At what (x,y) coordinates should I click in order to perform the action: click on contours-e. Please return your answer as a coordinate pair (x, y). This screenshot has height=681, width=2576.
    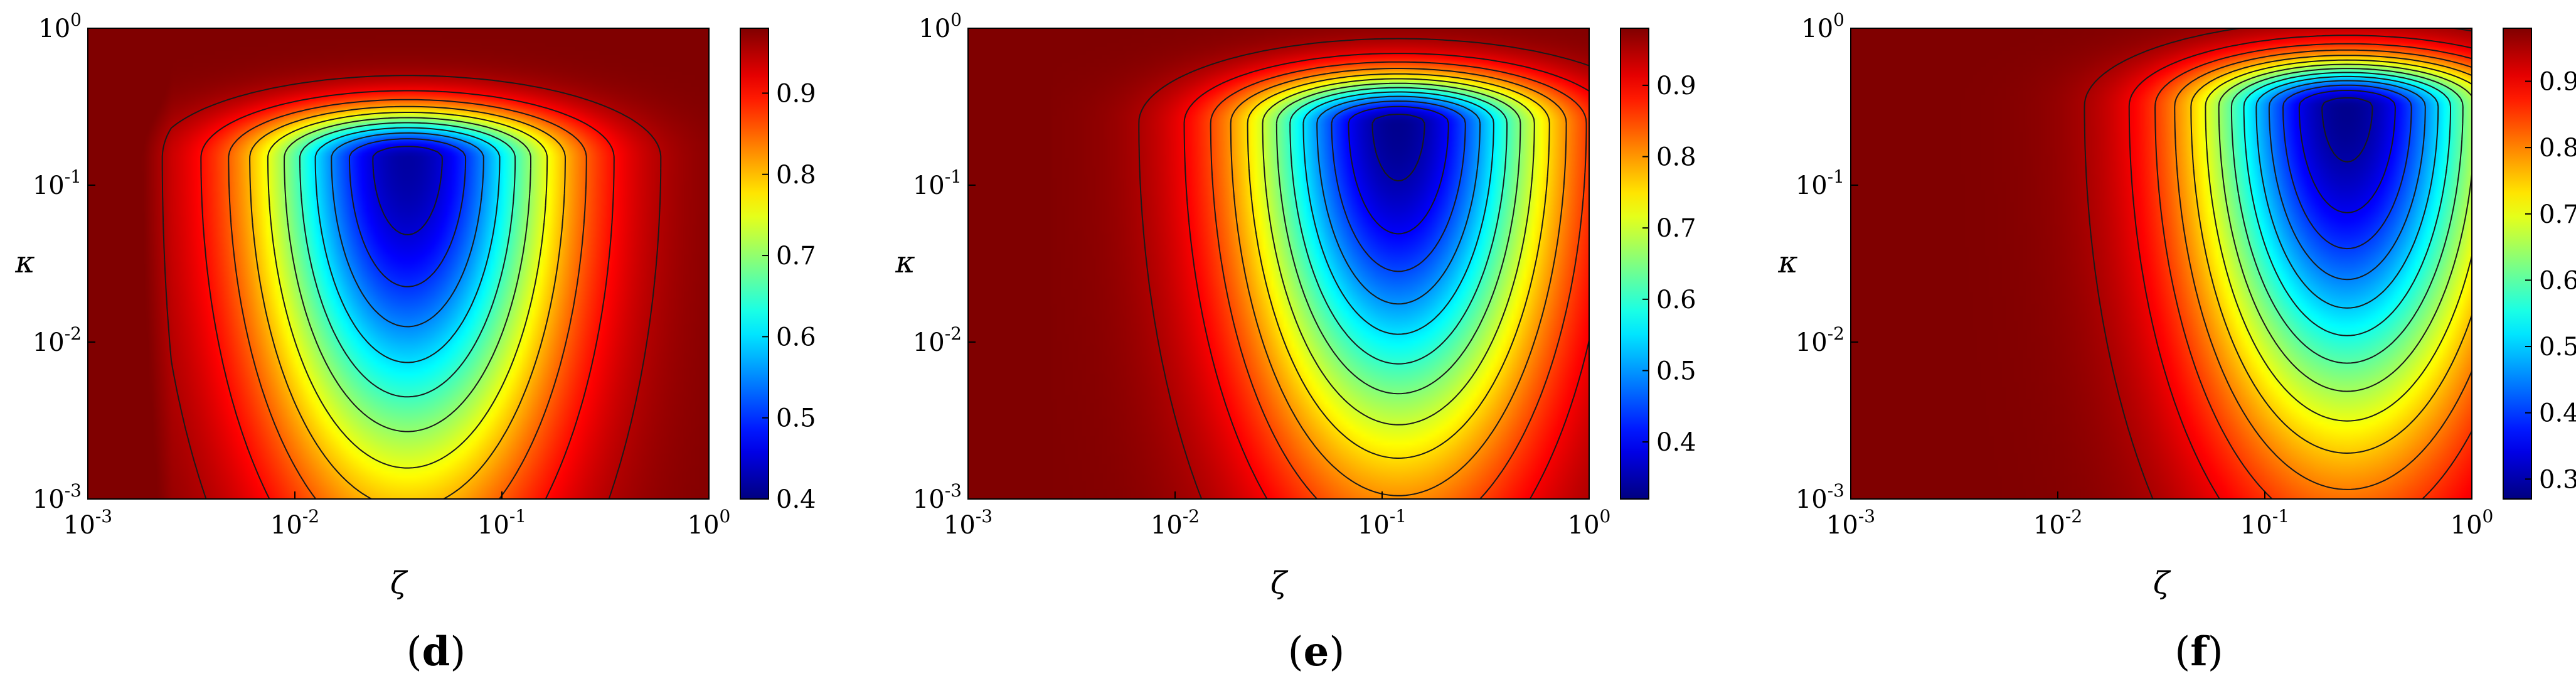
    Looking at the image, I should click on (1364, 269).